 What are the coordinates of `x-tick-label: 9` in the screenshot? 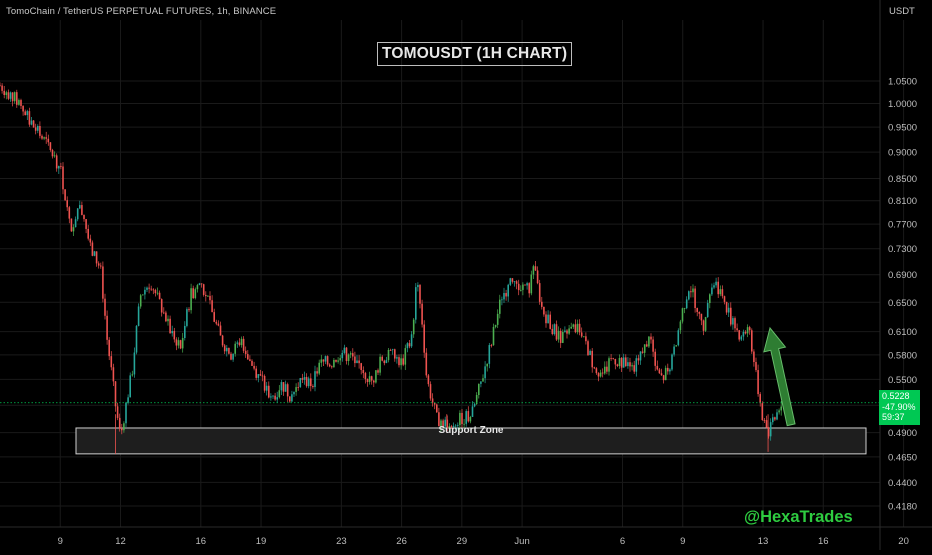 It's located at (60, 541).